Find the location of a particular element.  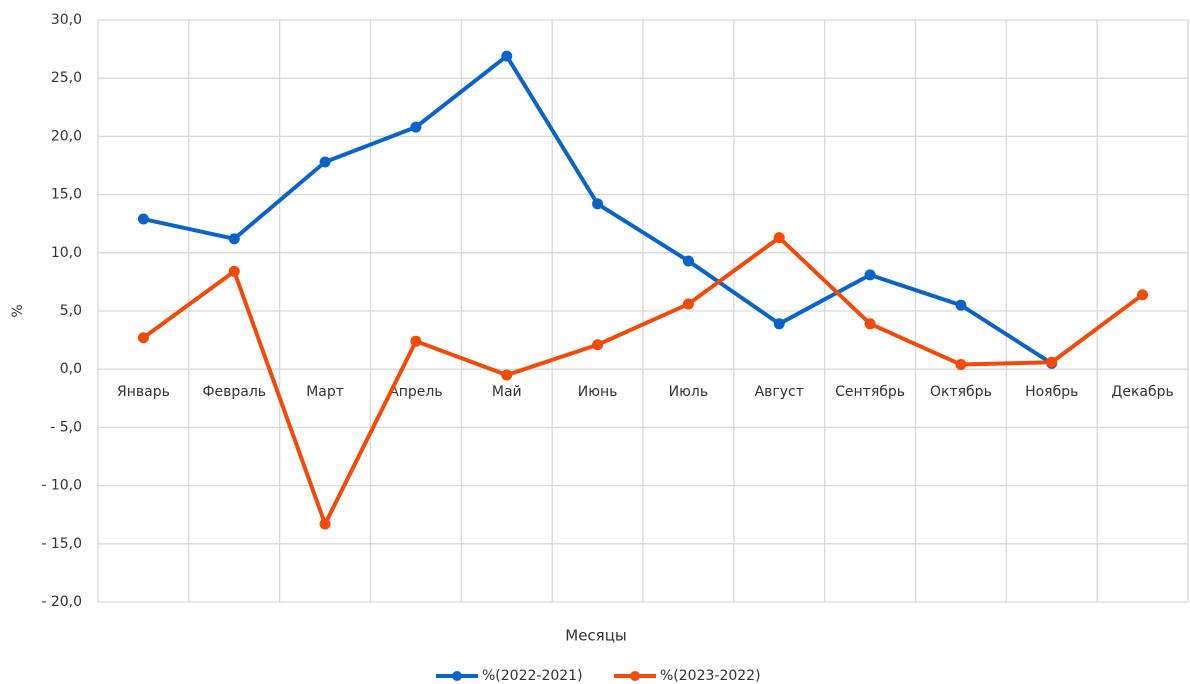

y-tick-label: - 5,0 is located at coordinates (66, 427).